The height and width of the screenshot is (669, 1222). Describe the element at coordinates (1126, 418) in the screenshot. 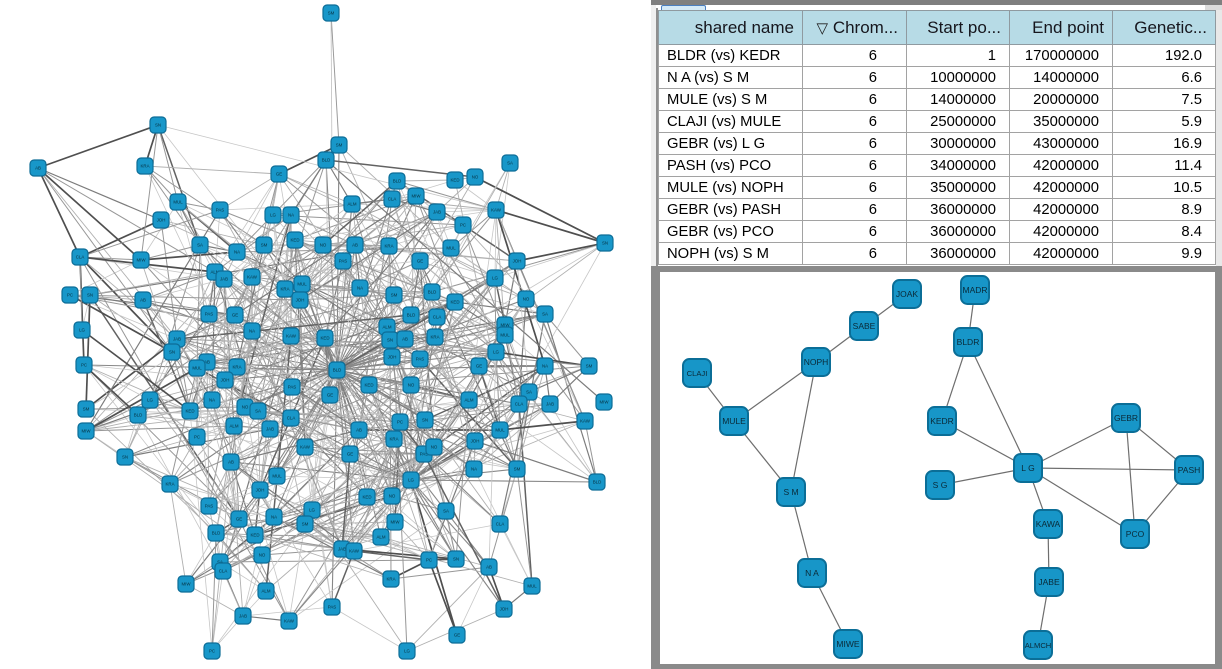

I see `svg-text: GEBR` at that location.